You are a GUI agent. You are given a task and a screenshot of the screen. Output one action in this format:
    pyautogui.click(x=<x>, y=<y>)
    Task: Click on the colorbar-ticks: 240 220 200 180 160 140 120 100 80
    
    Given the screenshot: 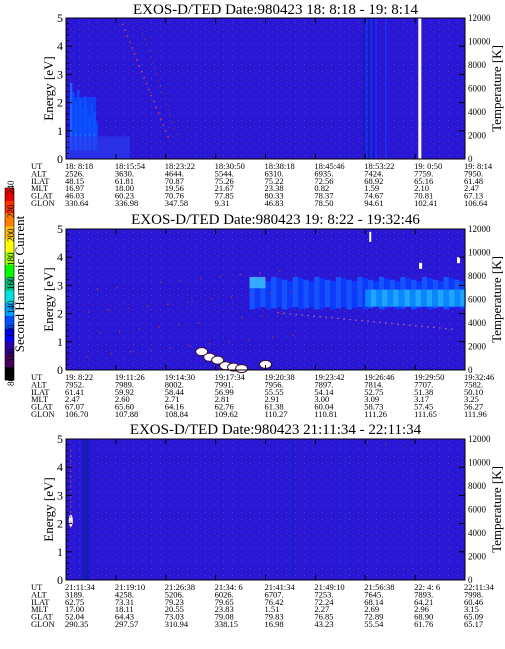 What is the action you would take?
    pyautogui.click(x=11, y=283)
    